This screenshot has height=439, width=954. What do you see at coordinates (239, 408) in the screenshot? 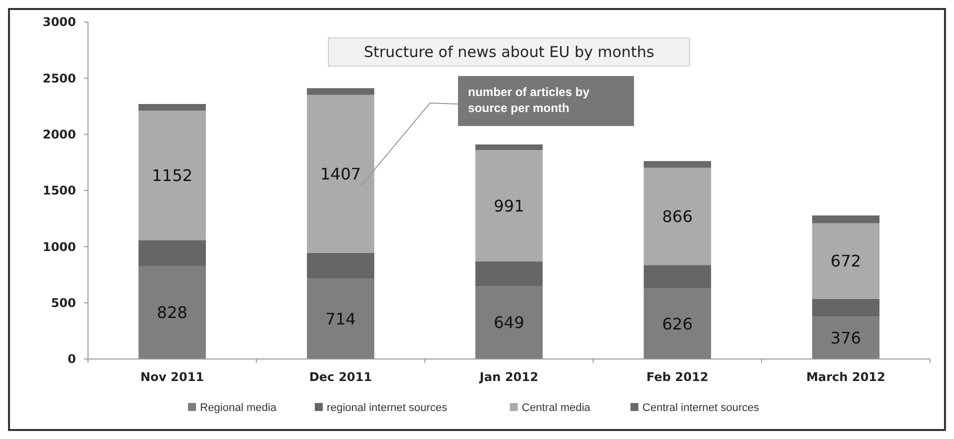
I see `legend-label: Regional media` at bounding box center [239, 408].